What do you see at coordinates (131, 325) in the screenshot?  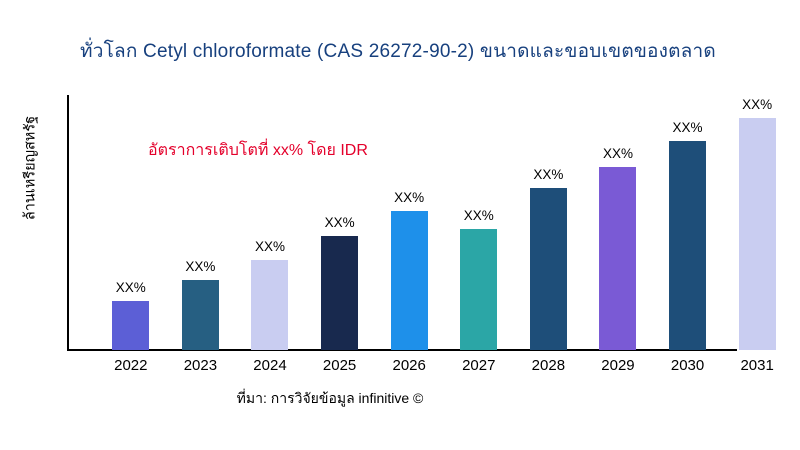 I see `bar-2022` at bounding box center [131, 325].